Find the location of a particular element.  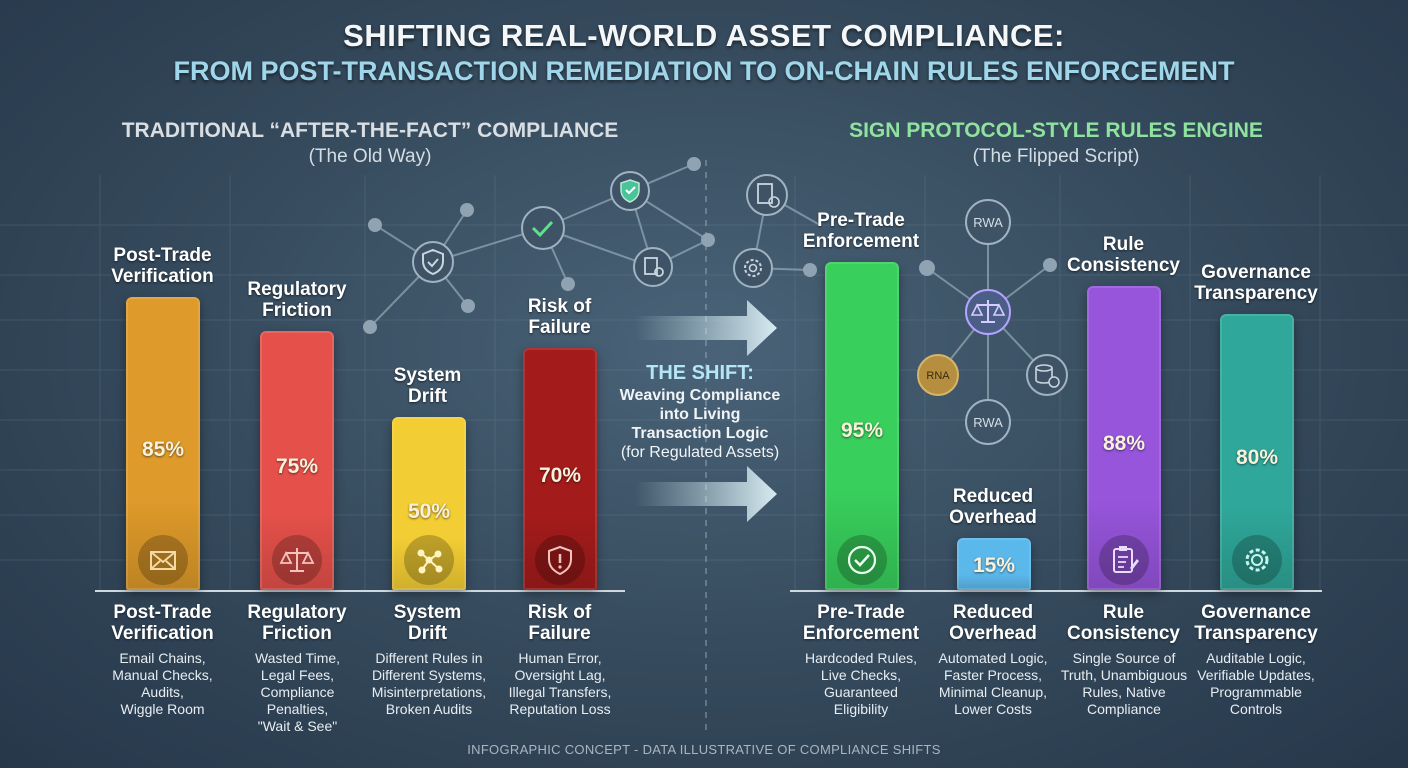

bar-reduced-overhead is located at coordinates (994, 564).